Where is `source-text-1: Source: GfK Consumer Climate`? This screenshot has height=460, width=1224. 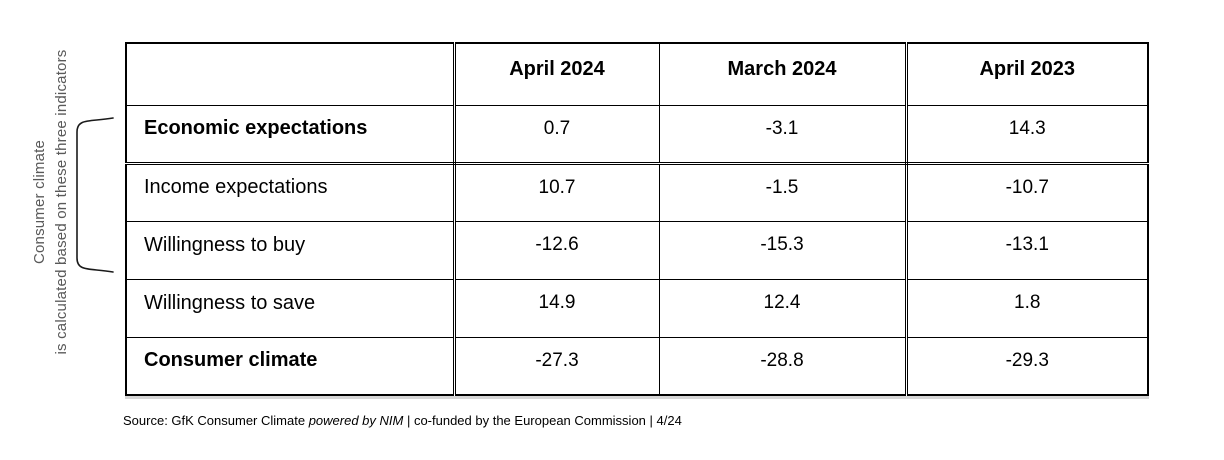
source-text-1: Source: GfK Consumer Climate is located at coordinates (216, 420).